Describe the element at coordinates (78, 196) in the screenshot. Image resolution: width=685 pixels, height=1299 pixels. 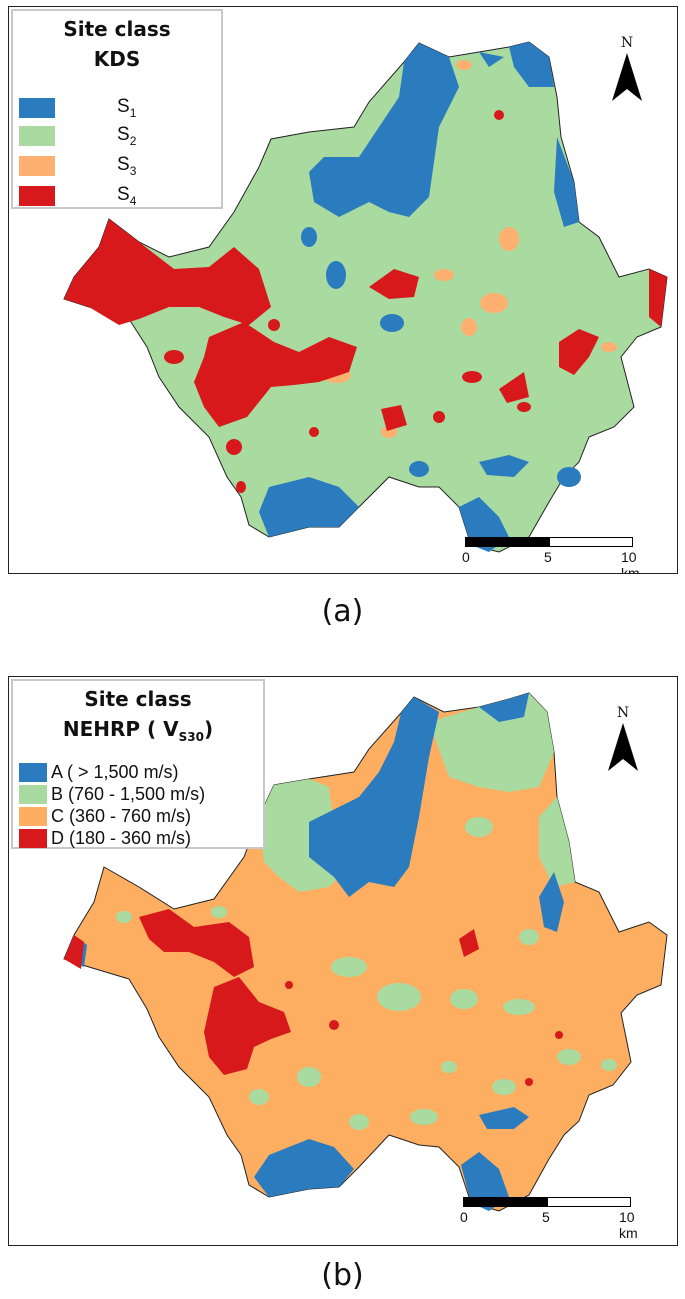
I see `legend-item-s4: S4` at that location.